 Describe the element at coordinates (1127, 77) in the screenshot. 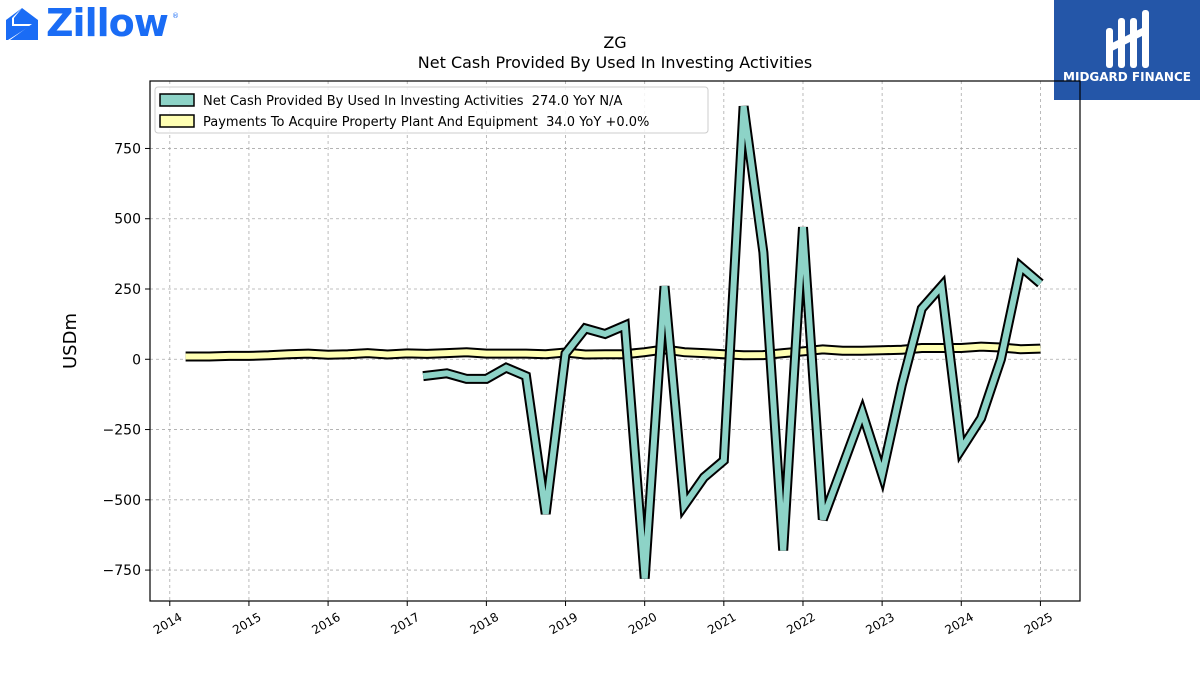

I see `midgard-finance-label: MIDGARD FINANCE` at that location.